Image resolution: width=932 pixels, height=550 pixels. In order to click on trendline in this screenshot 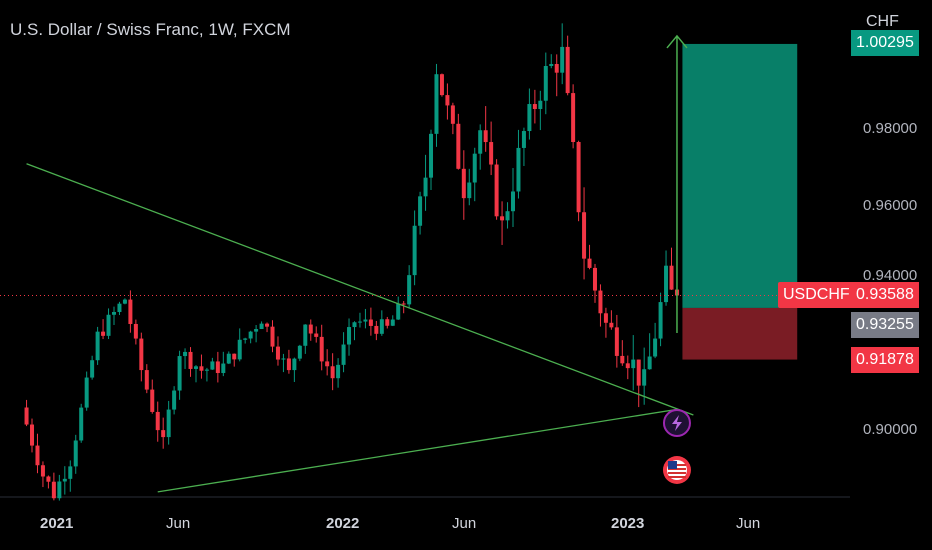, I will do `click(417, 450)`.